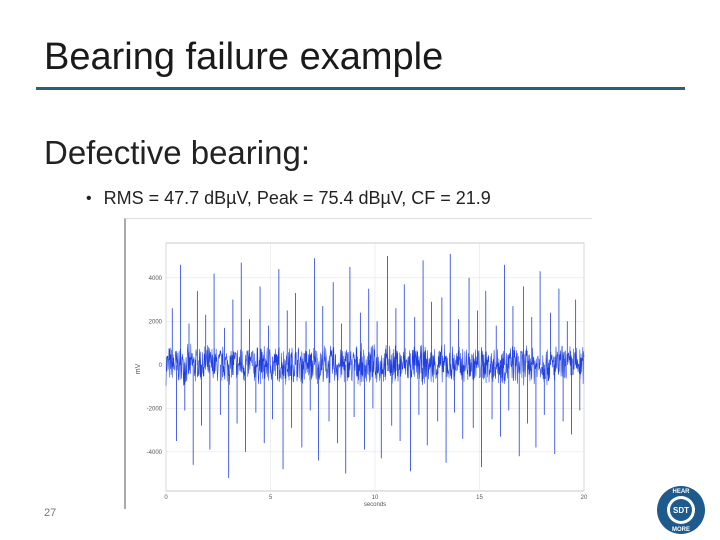 Image resolution: width=720 pixels, height=540 pixels. Describe the element at coordinates (244, 57) in the screenshot. I see `slide-title: Bearing failure example` at that location.